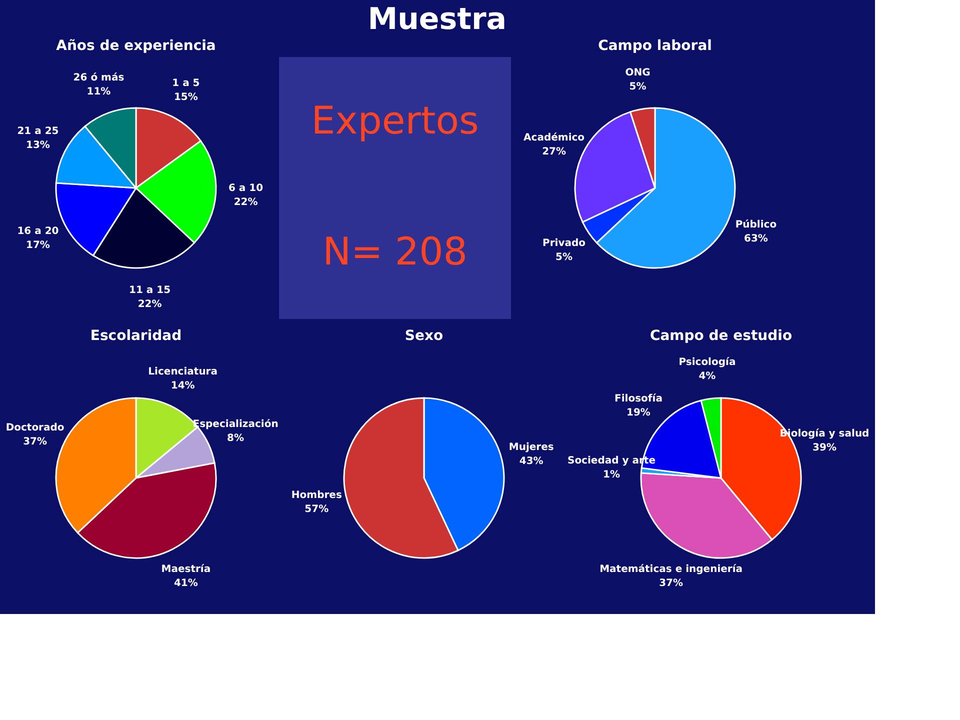 This screenshot has height=720, width=960. I want to click on slice-label: 6 a 10, so click(246, 188).